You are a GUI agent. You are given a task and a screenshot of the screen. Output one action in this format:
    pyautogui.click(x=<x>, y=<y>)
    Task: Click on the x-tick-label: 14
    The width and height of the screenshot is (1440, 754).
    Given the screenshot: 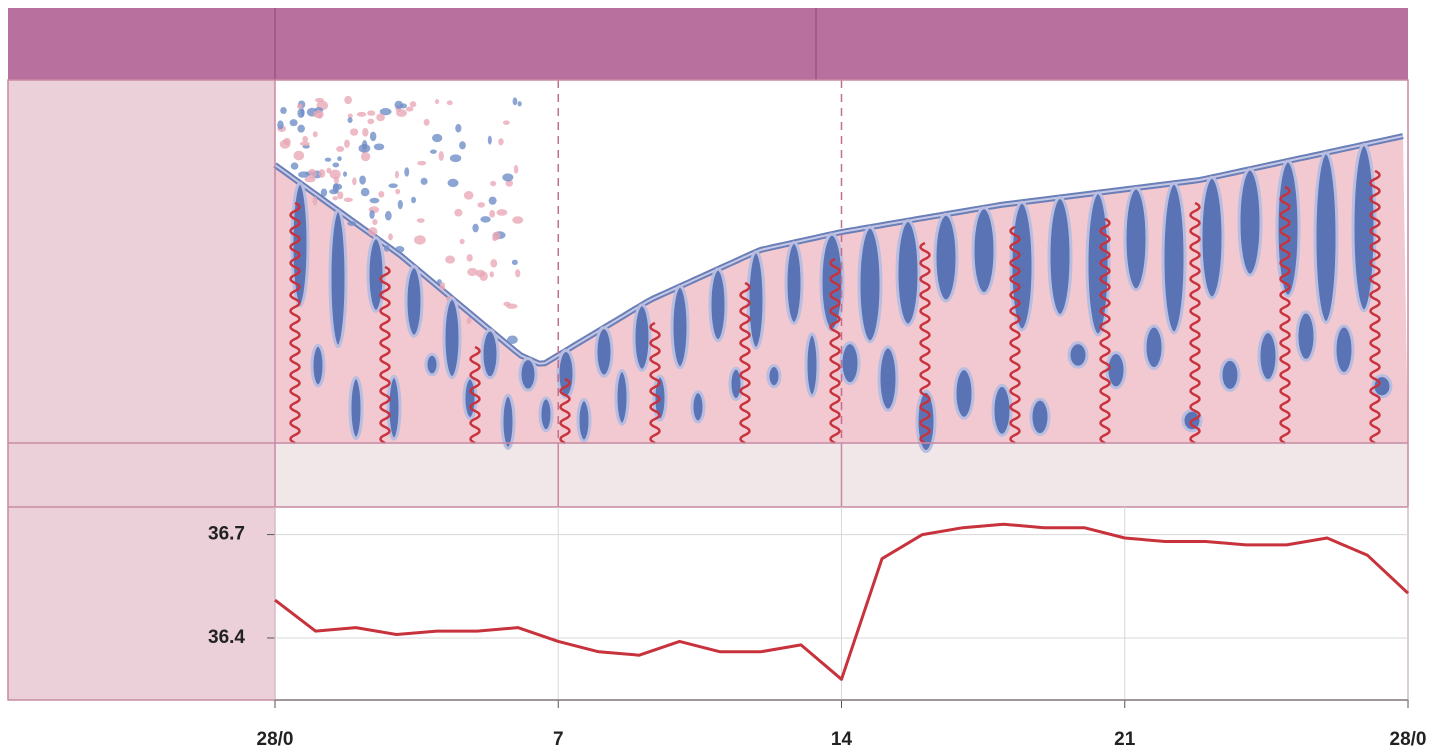 What is the action you would take?
    pyautogui.click(x=842, y=739)
    